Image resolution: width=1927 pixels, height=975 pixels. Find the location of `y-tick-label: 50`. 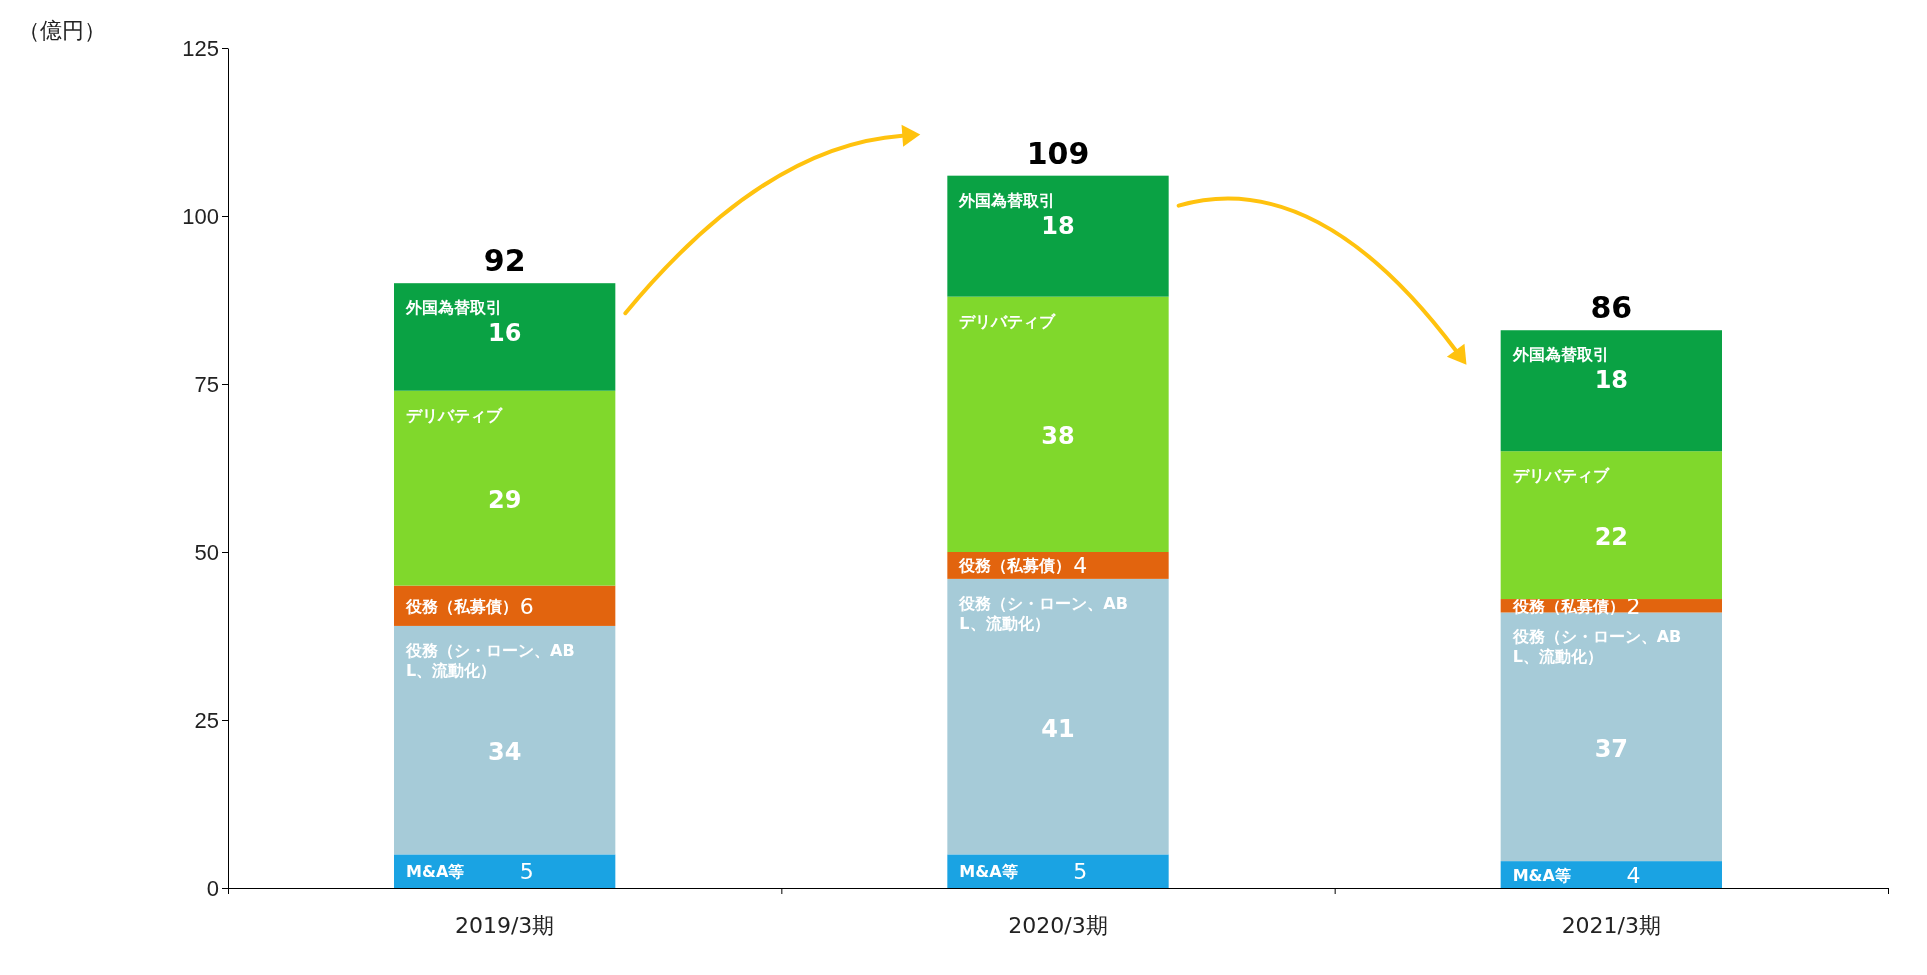

y-tick-label: 50 is located at coordinates (206, 552).